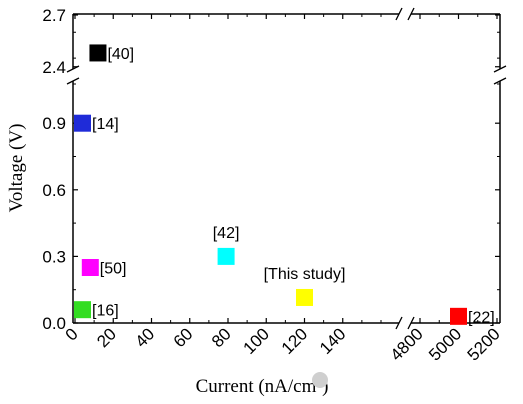  Describe the element at coordinates (54, 15) in the screenshot. I see `y-tick-label: 2.7` at that location.